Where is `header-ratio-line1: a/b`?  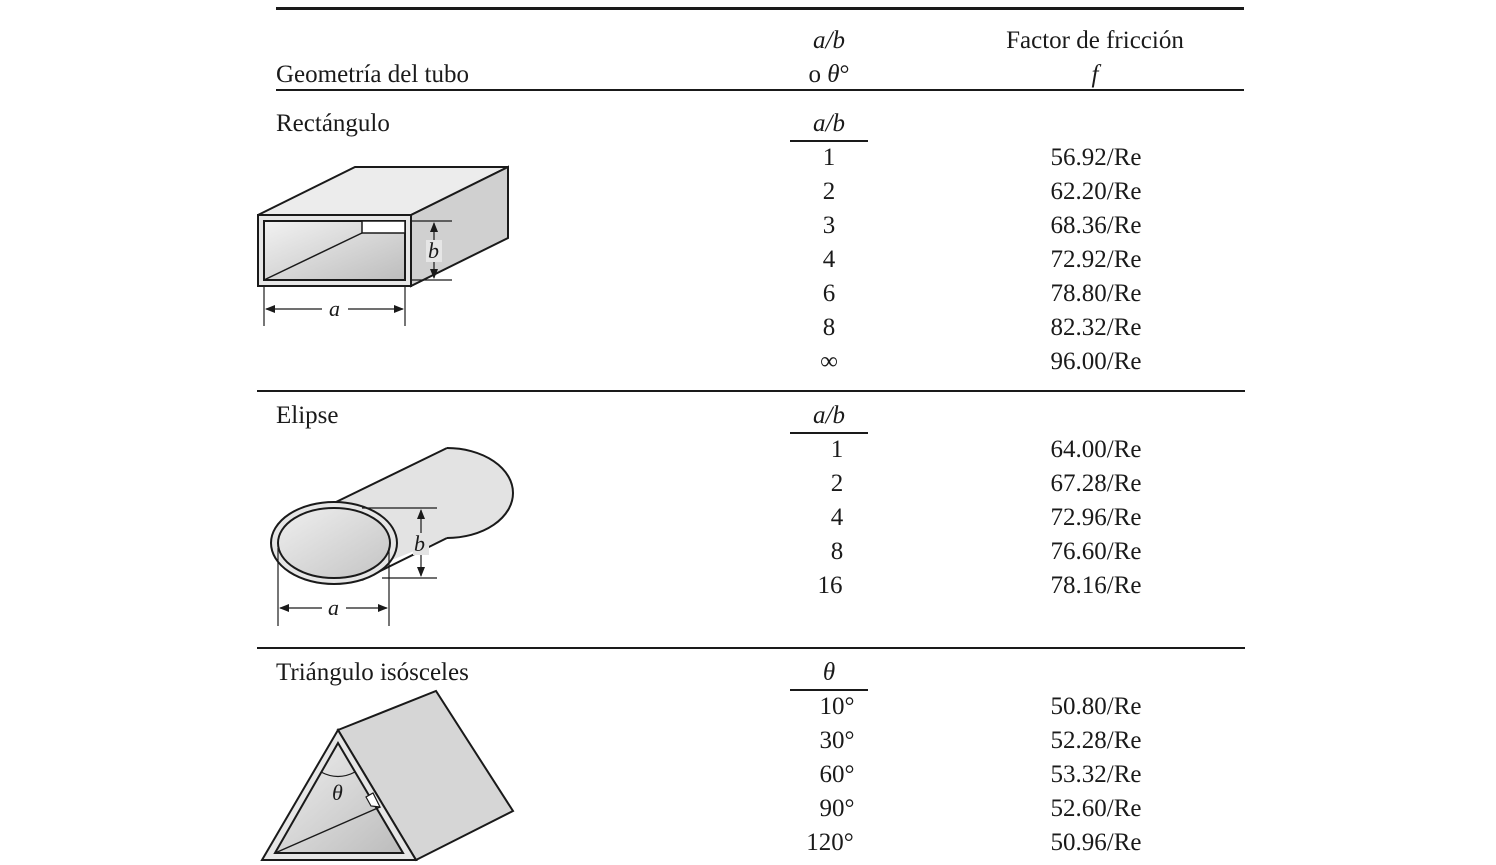 header-ratio-line1: a/b is located at coordinates (829, 40).